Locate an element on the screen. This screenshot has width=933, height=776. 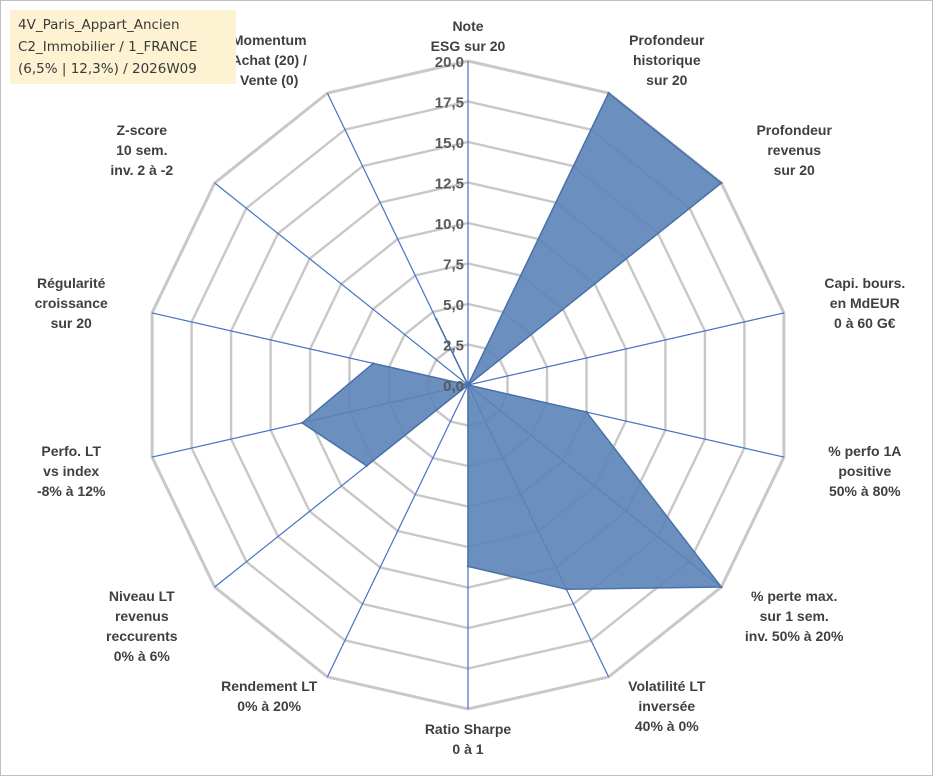
axis-label-line: 10 sem. is located at coordinates (141, 150).